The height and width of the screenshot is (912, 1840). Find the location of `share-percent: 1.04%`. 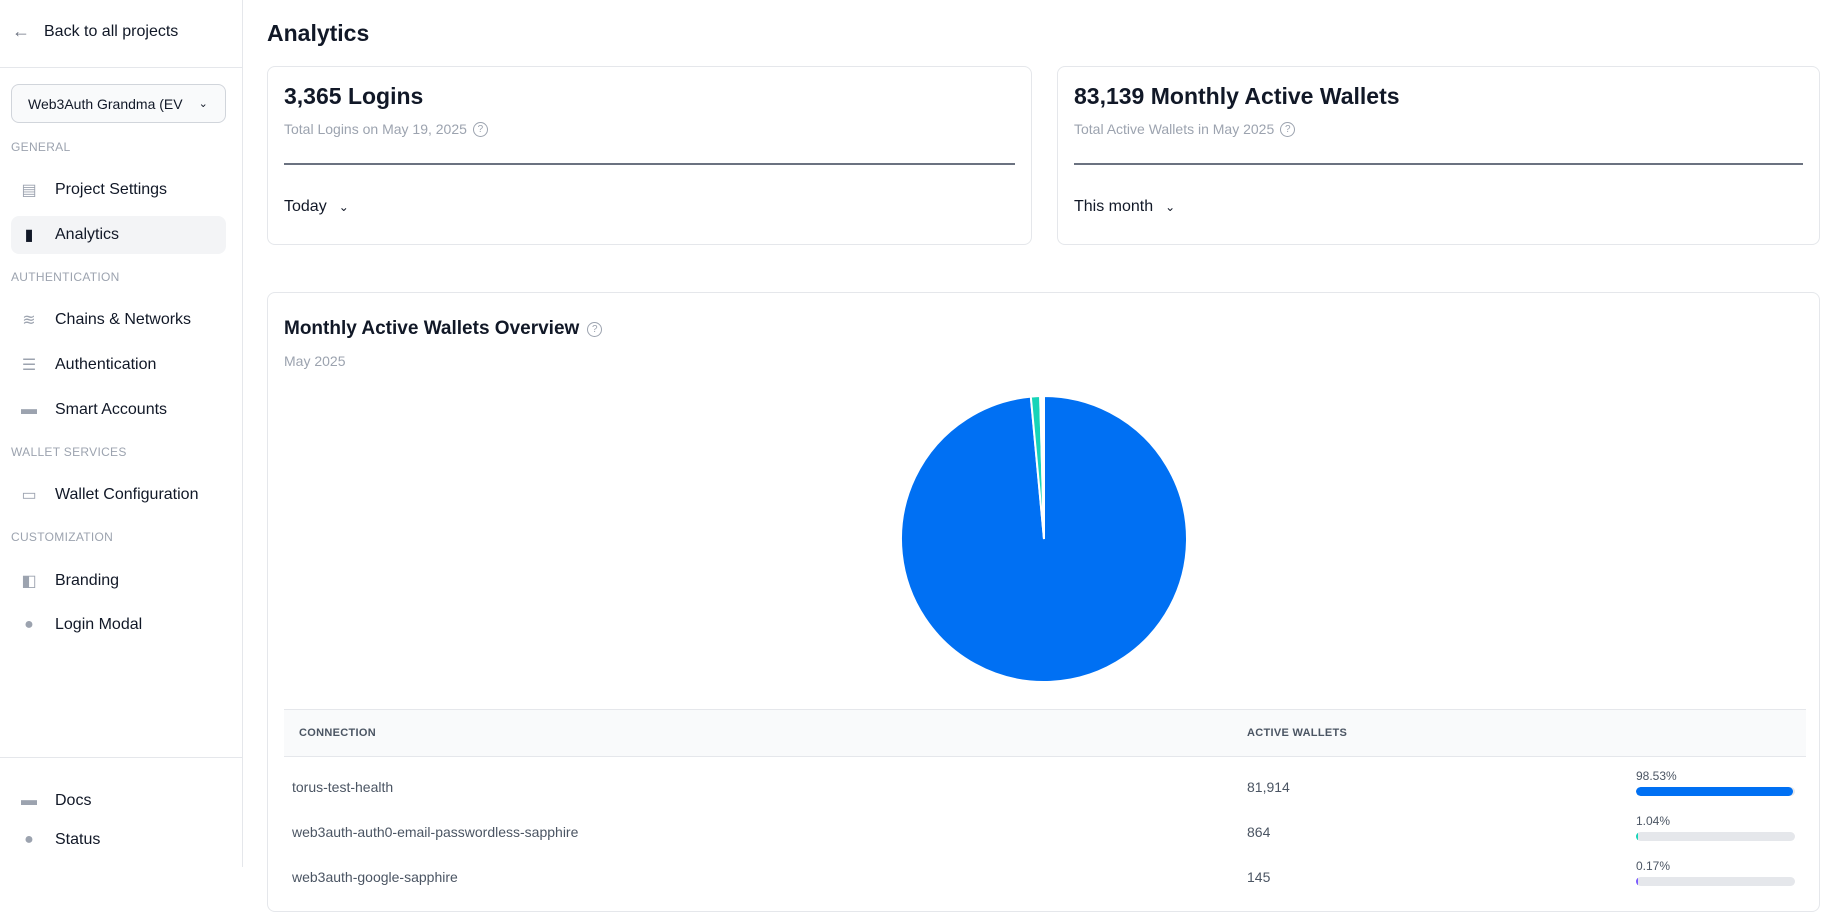

share-percent: 1.04% is located at coordinates (1653, 821).